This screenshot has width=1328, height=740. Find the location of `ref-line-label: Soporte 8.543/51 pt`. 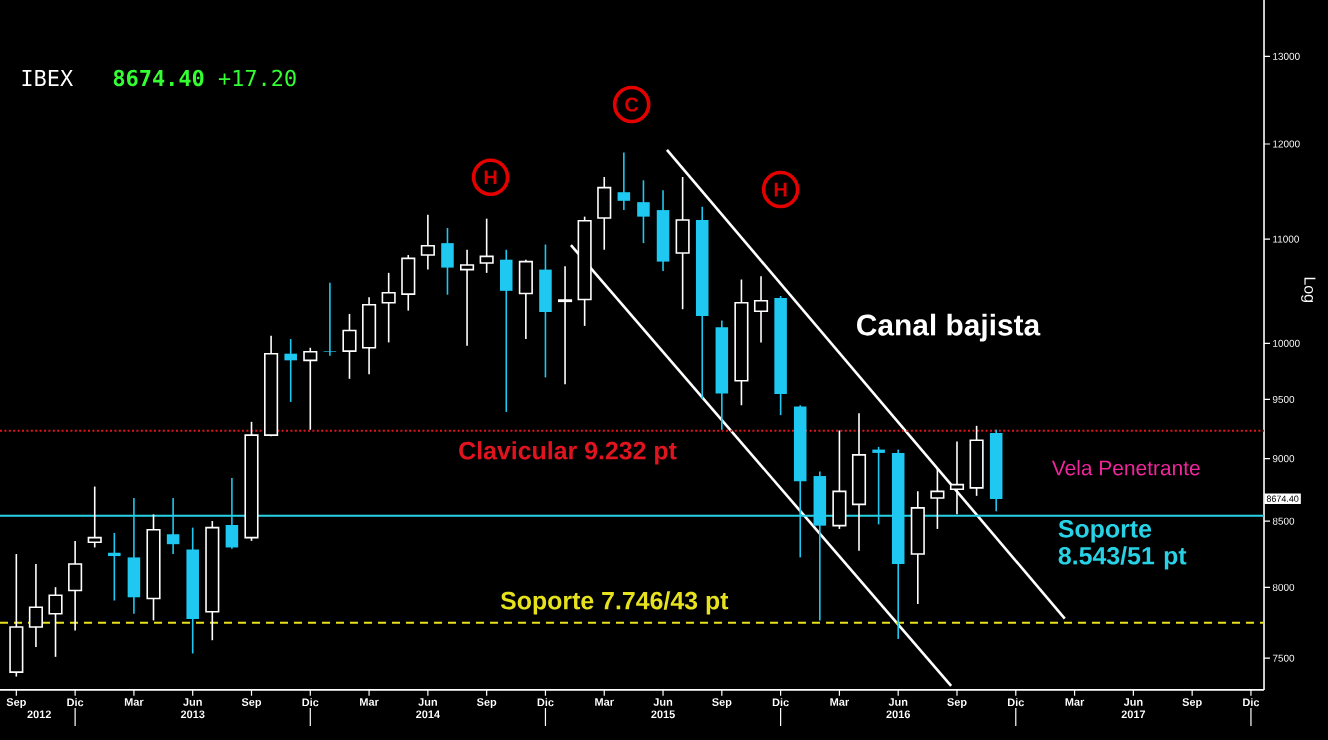

ref-line-label: Soporte 8.543/51 pt is located at coordinates (1122, 545).